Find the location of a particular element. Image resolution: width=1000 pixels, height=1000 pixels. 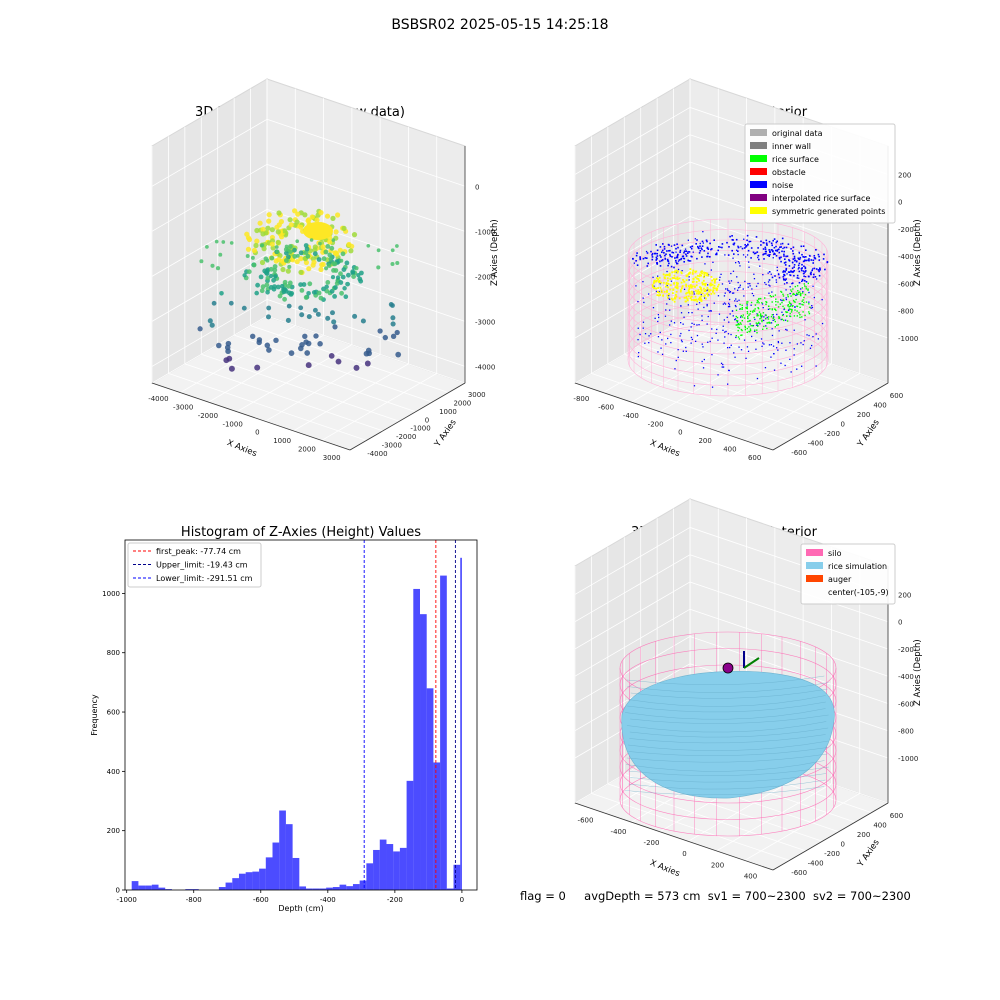

legend-label: obstacle is located at coordinates (789, 172).